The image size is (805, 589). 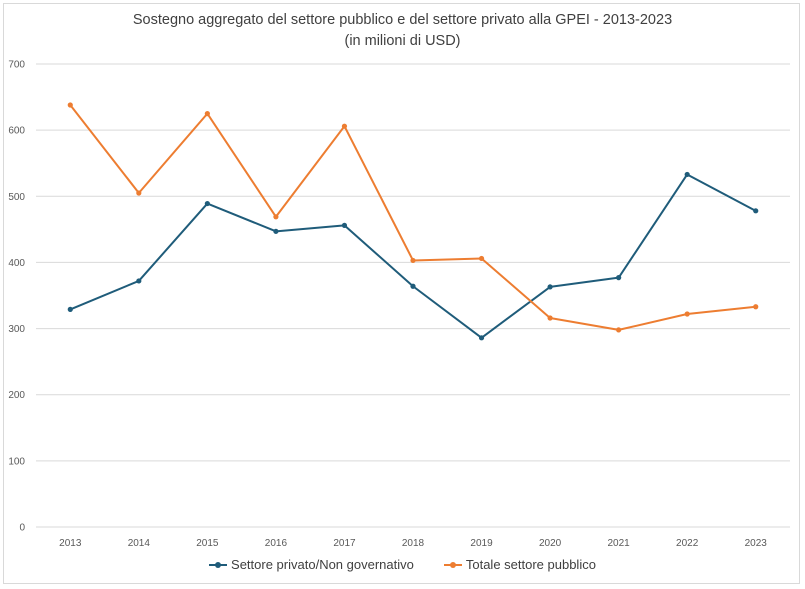 What do you see at coordinates (619, 543) in the screenshot?
I see `x-tick-label: 2021` at bounding box center [619, 543].